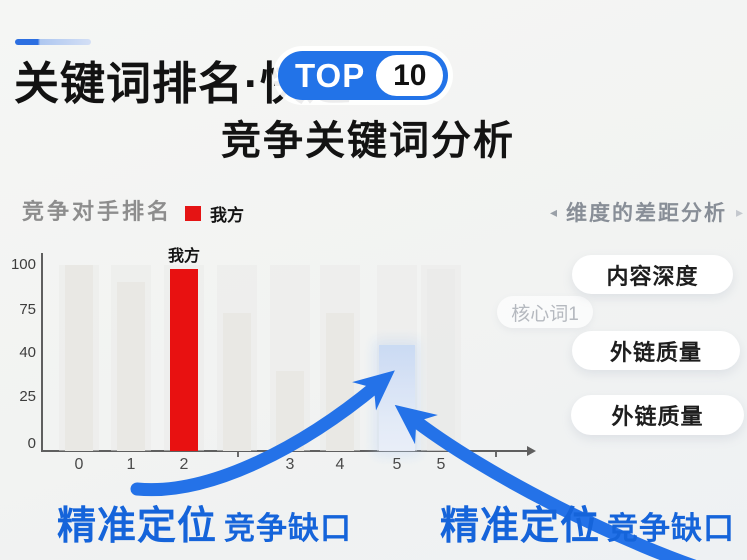 Image resolution: width=747 pixels, height=560 pixels. What do you see at coordinates (193, 213) in the screenshot?
I see `legend-swatch` at bounding box center [193, 213].